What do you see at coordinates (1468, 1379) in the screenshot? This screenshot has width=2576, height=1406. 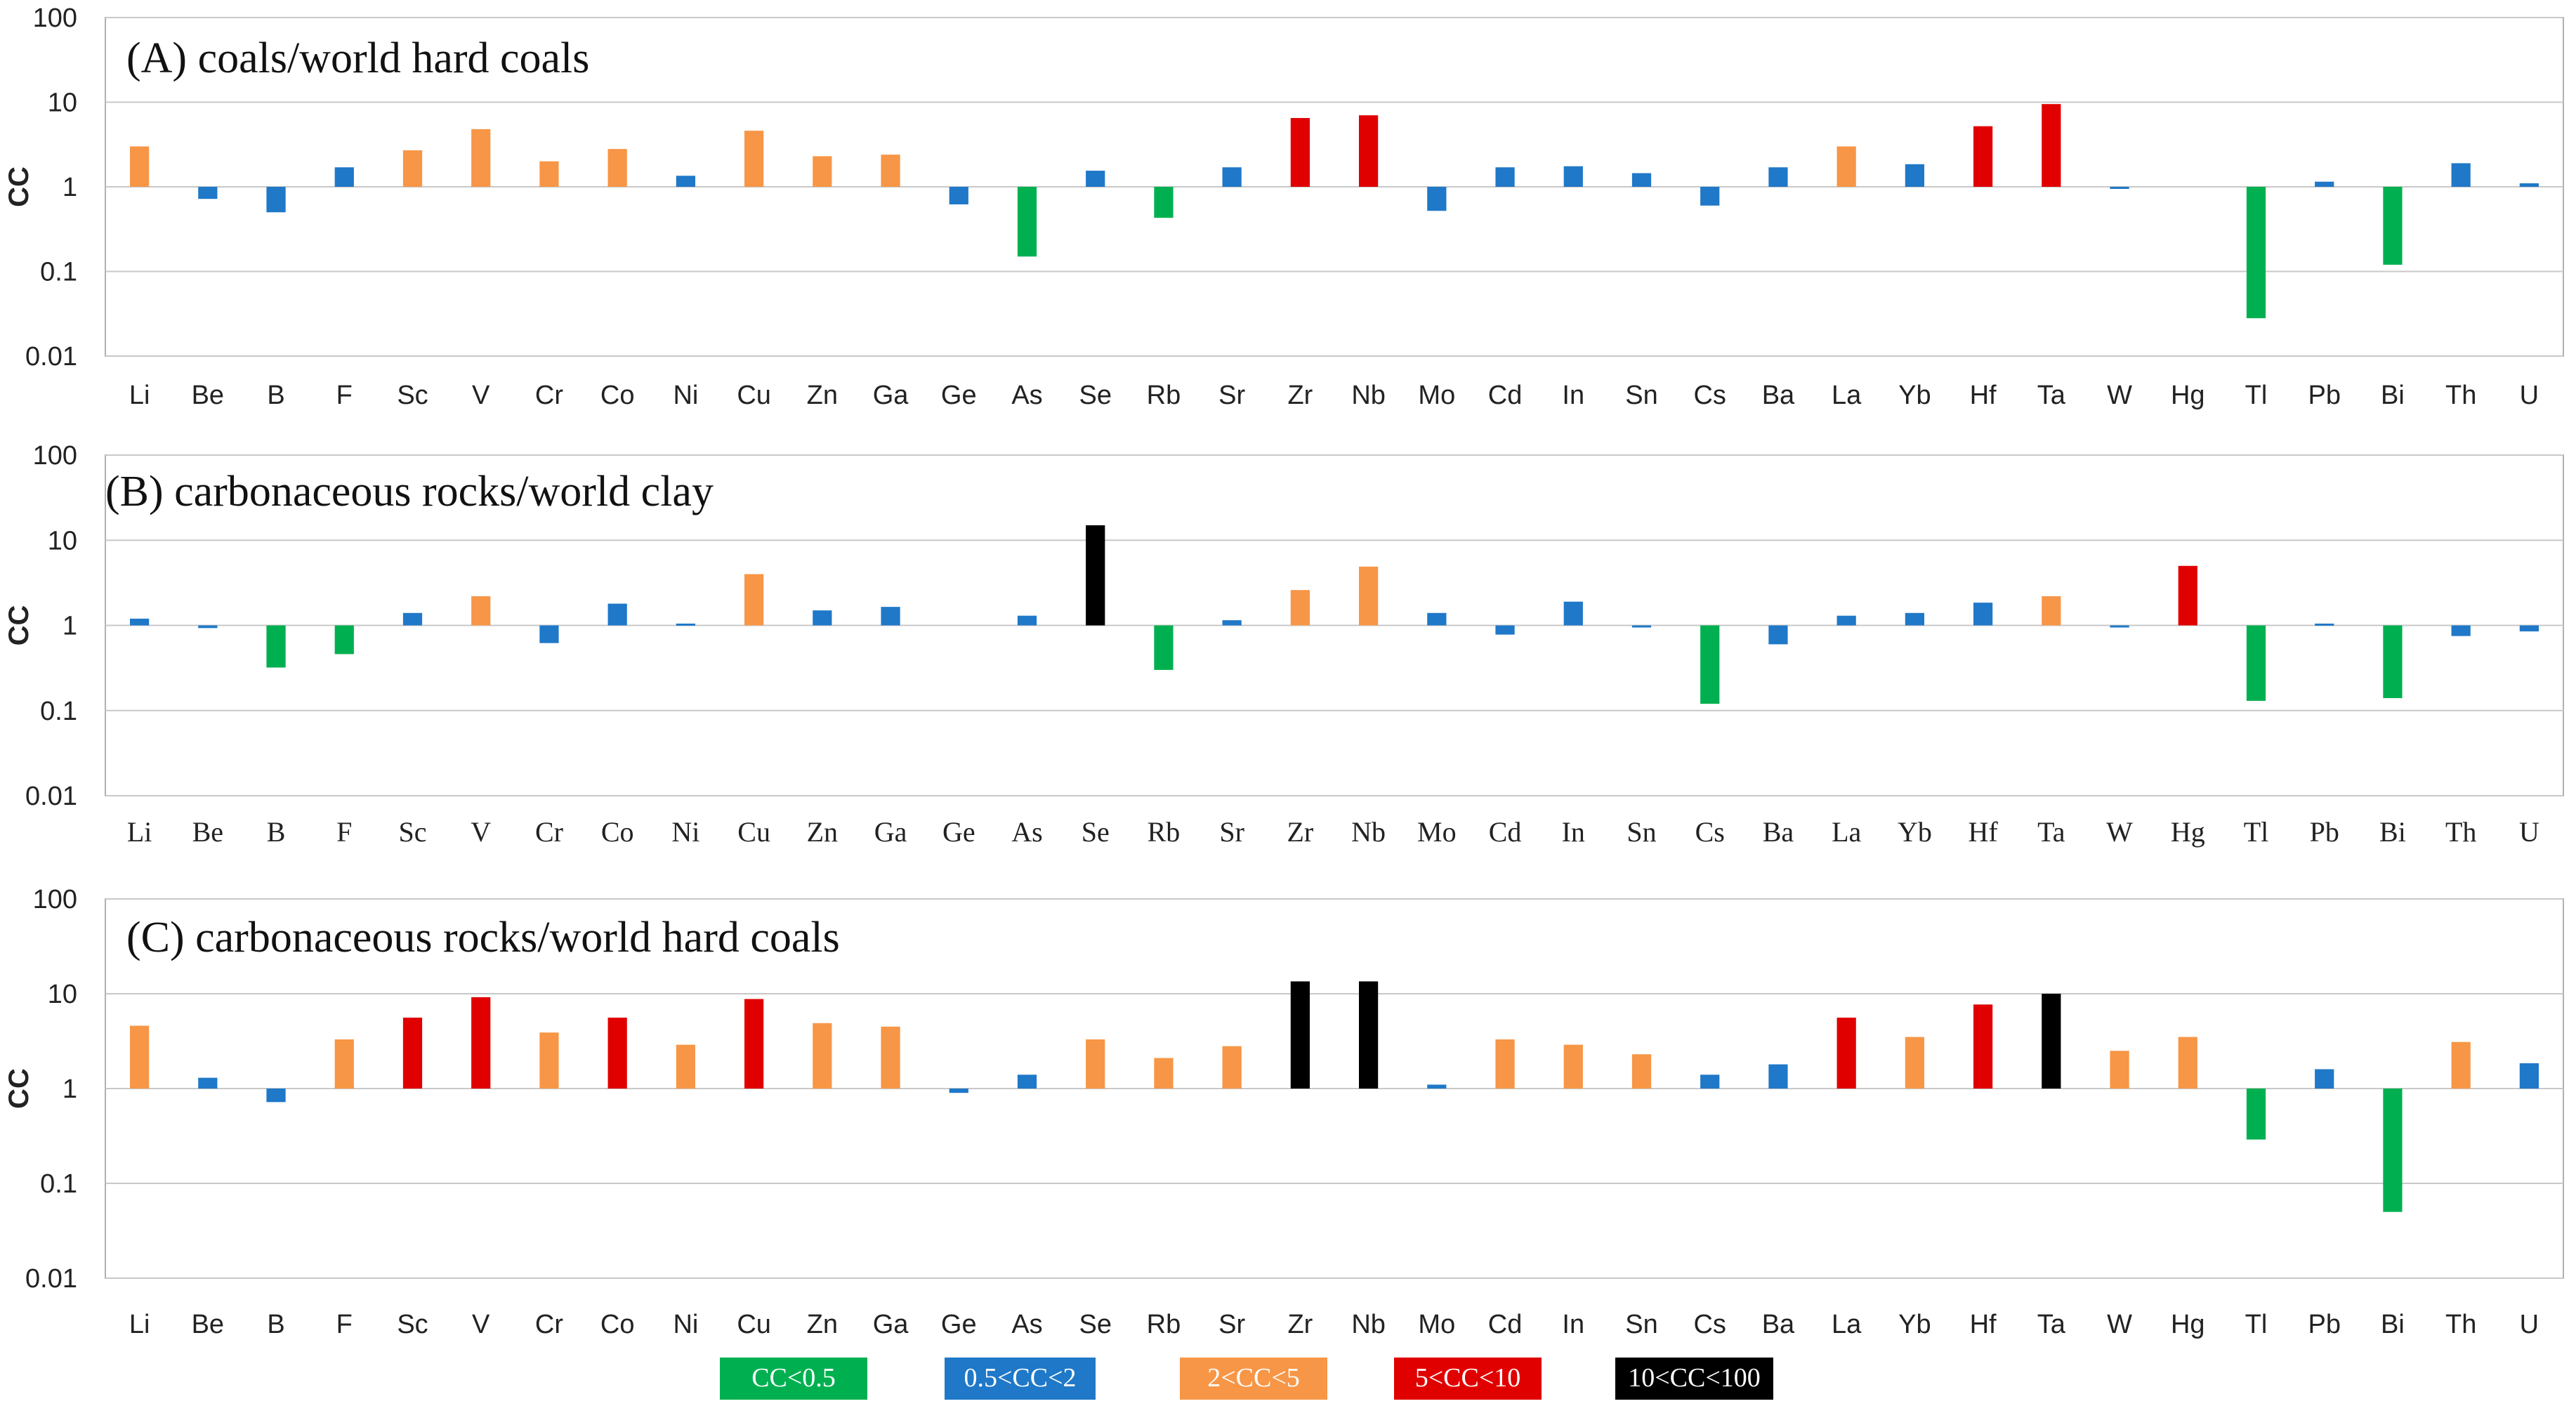 I see `legend-item: 5<CC<10` at bounding box center [1468, 1379].